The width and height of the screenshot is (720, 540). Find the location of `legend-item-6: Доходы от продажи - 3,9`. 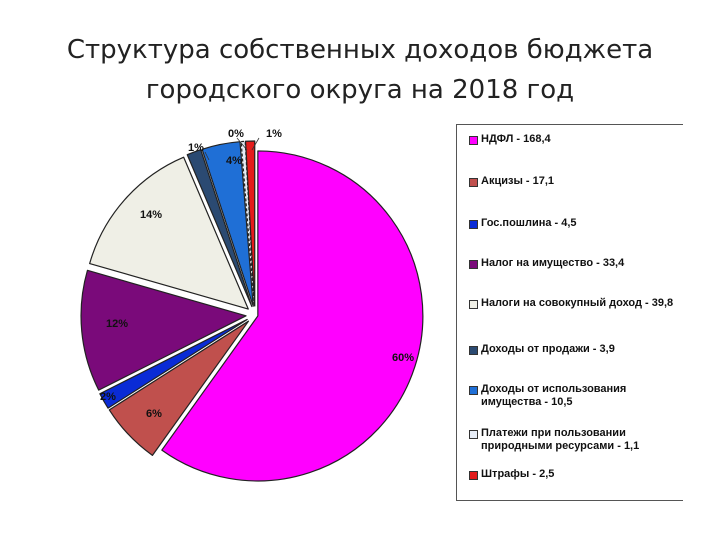

legend-item-6: Доходы от продажи - 3,9 is located at coordinates (574, 349).